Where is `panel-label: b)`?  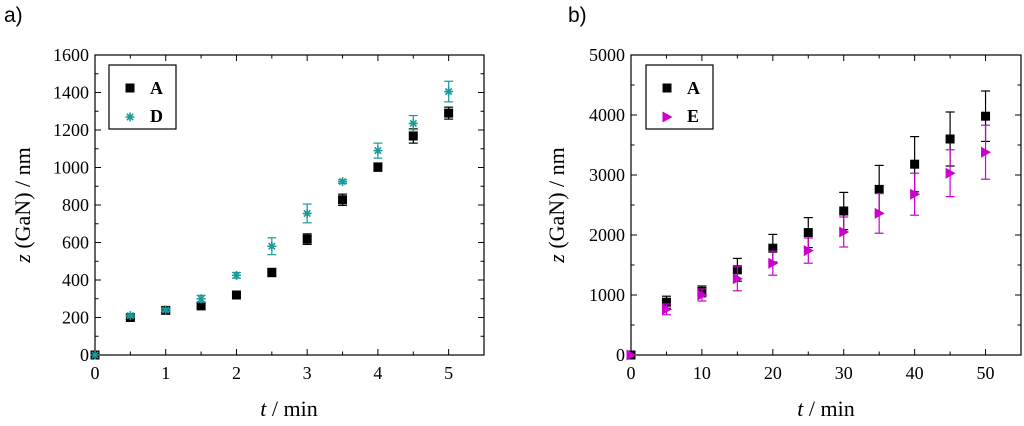 panel-label: b) is located at coordinates (577, 15).